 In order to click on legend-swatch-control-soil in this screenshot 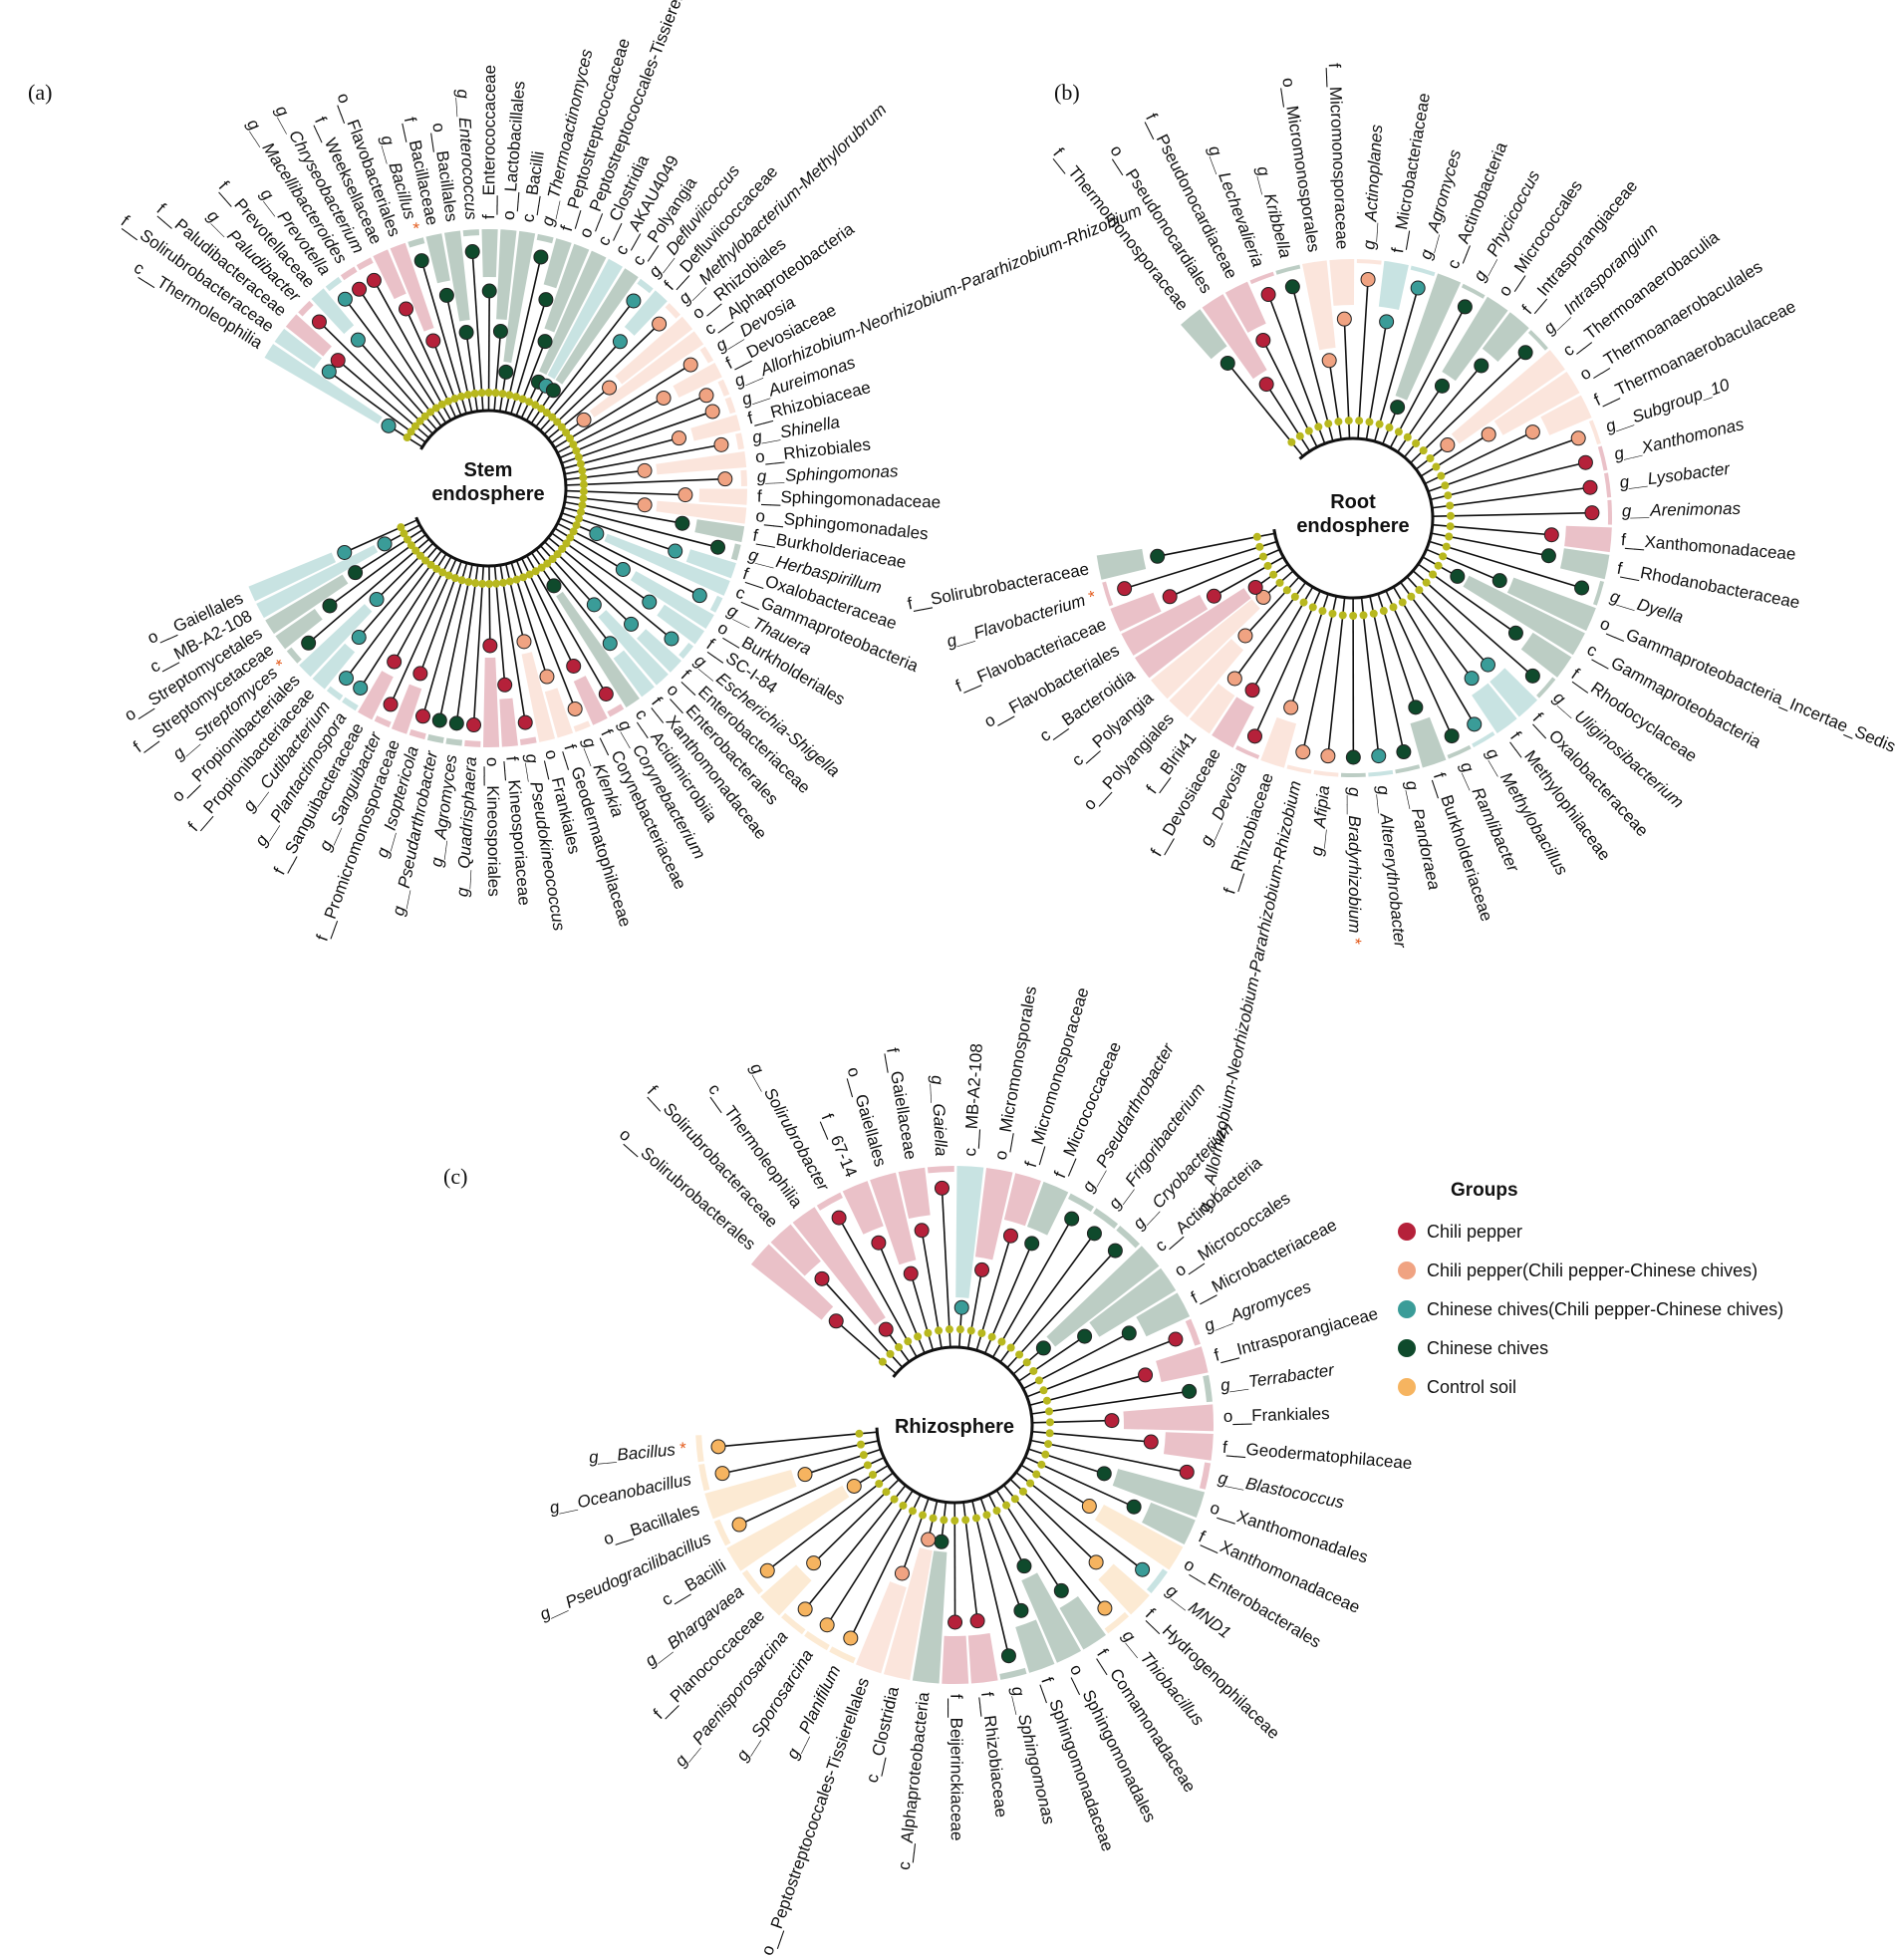, I will do `click(1407, 1387)`.